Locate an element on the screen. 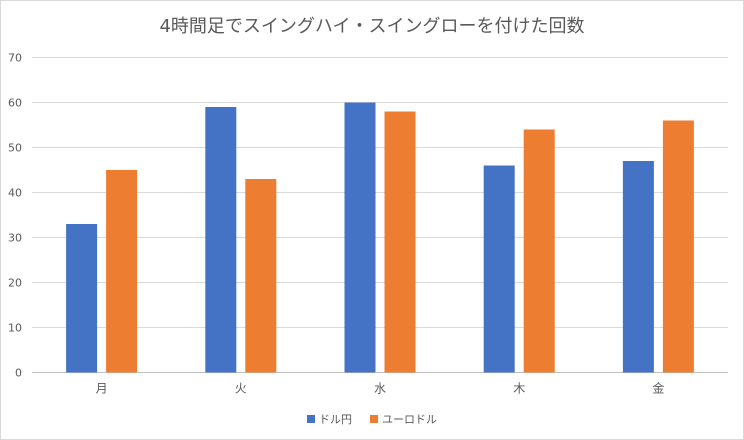 Image resolution: width=744 pixels, height=440 pixels. x-tick-label: 木 is located at coordinates (519, 389).